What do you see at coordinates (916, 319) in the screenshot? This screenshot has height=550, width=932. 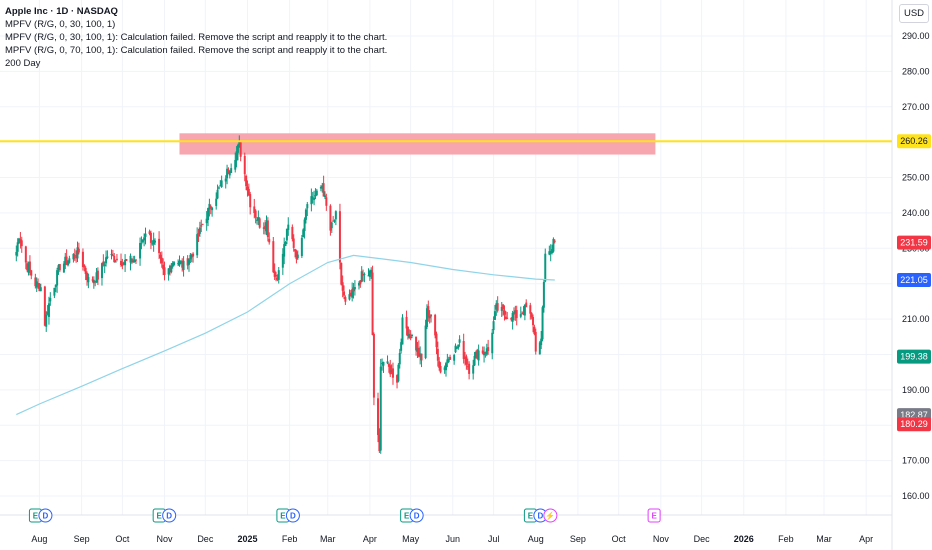 I see `y-tick-label: 210.00` at bounding box center [916, 319].